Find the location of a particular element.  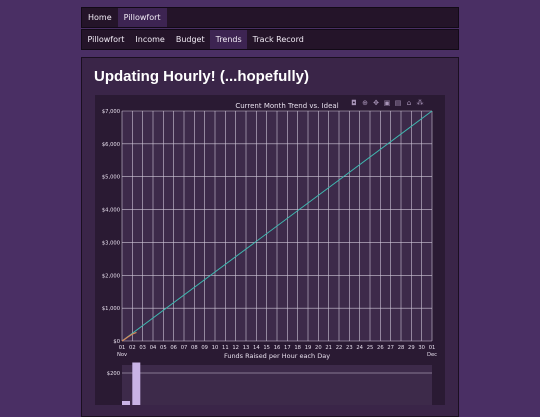

x-tick-label: 03 is located at coordinates (142, 348).